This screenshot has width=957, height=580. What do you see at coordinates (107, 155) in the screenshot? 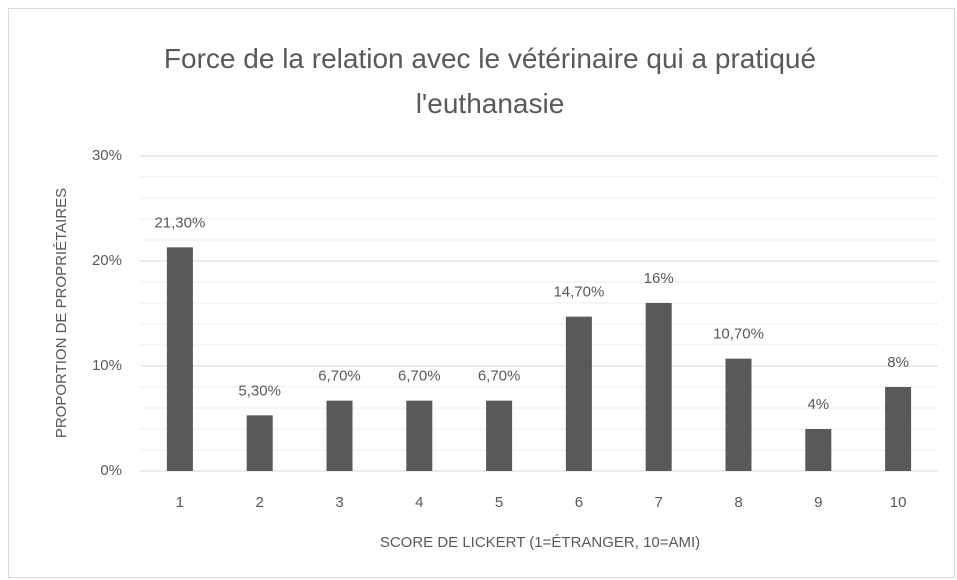
I see `y-tick-label: 30%` at bounding box center [107, 155].